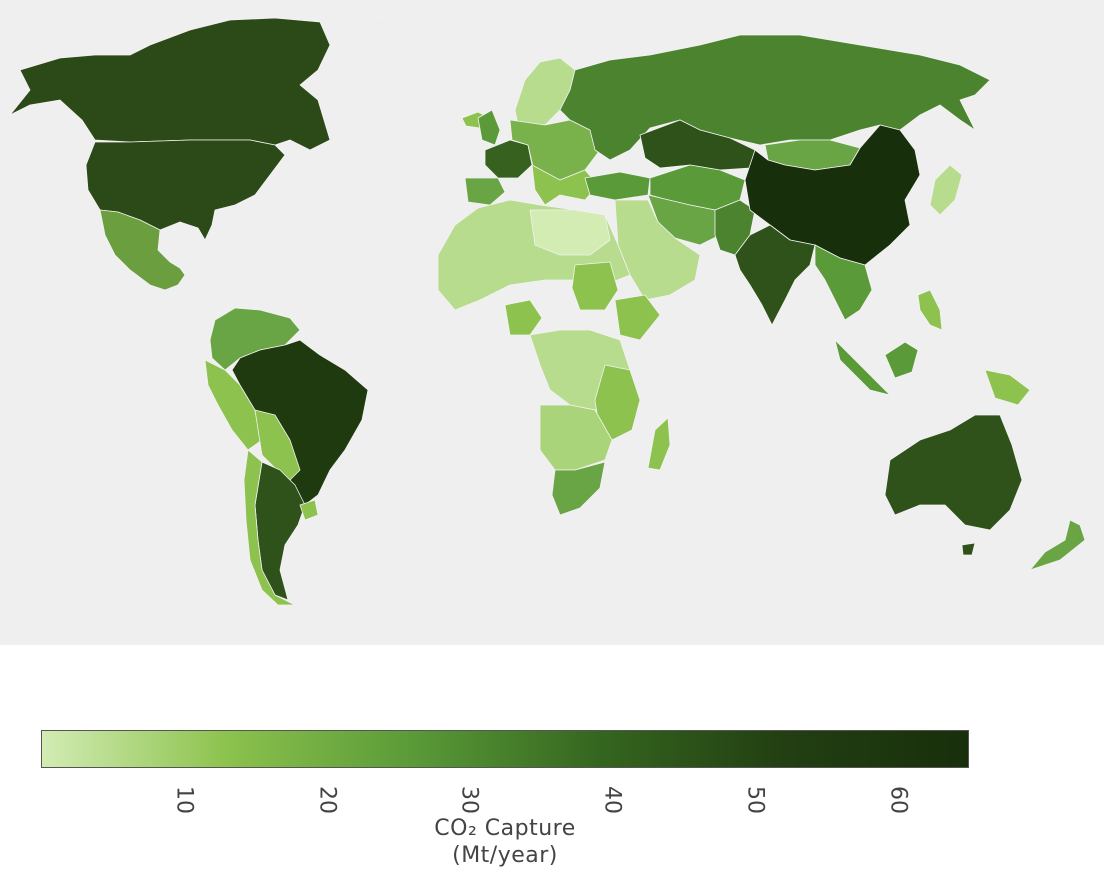 This screenshot has height=892, width=1104. Describe the element at coordinates (523, 317) in the screenshot. I see `country-nigeria` at that location.